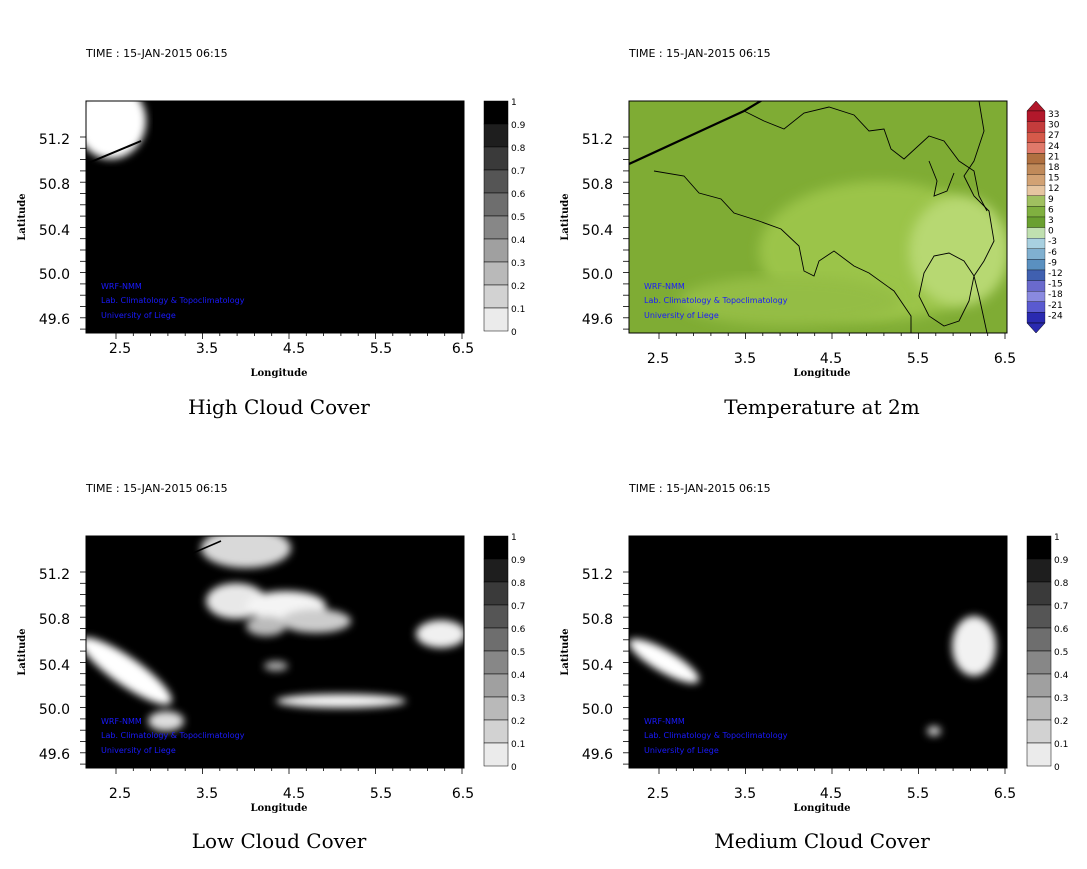 Image resolution: width=1087 pixels, height=869 pixels. What do you see at coordinates (1055, 306) in the screenshot?
I see `colorbar-label: -21` at bounding box center [1055, 306].